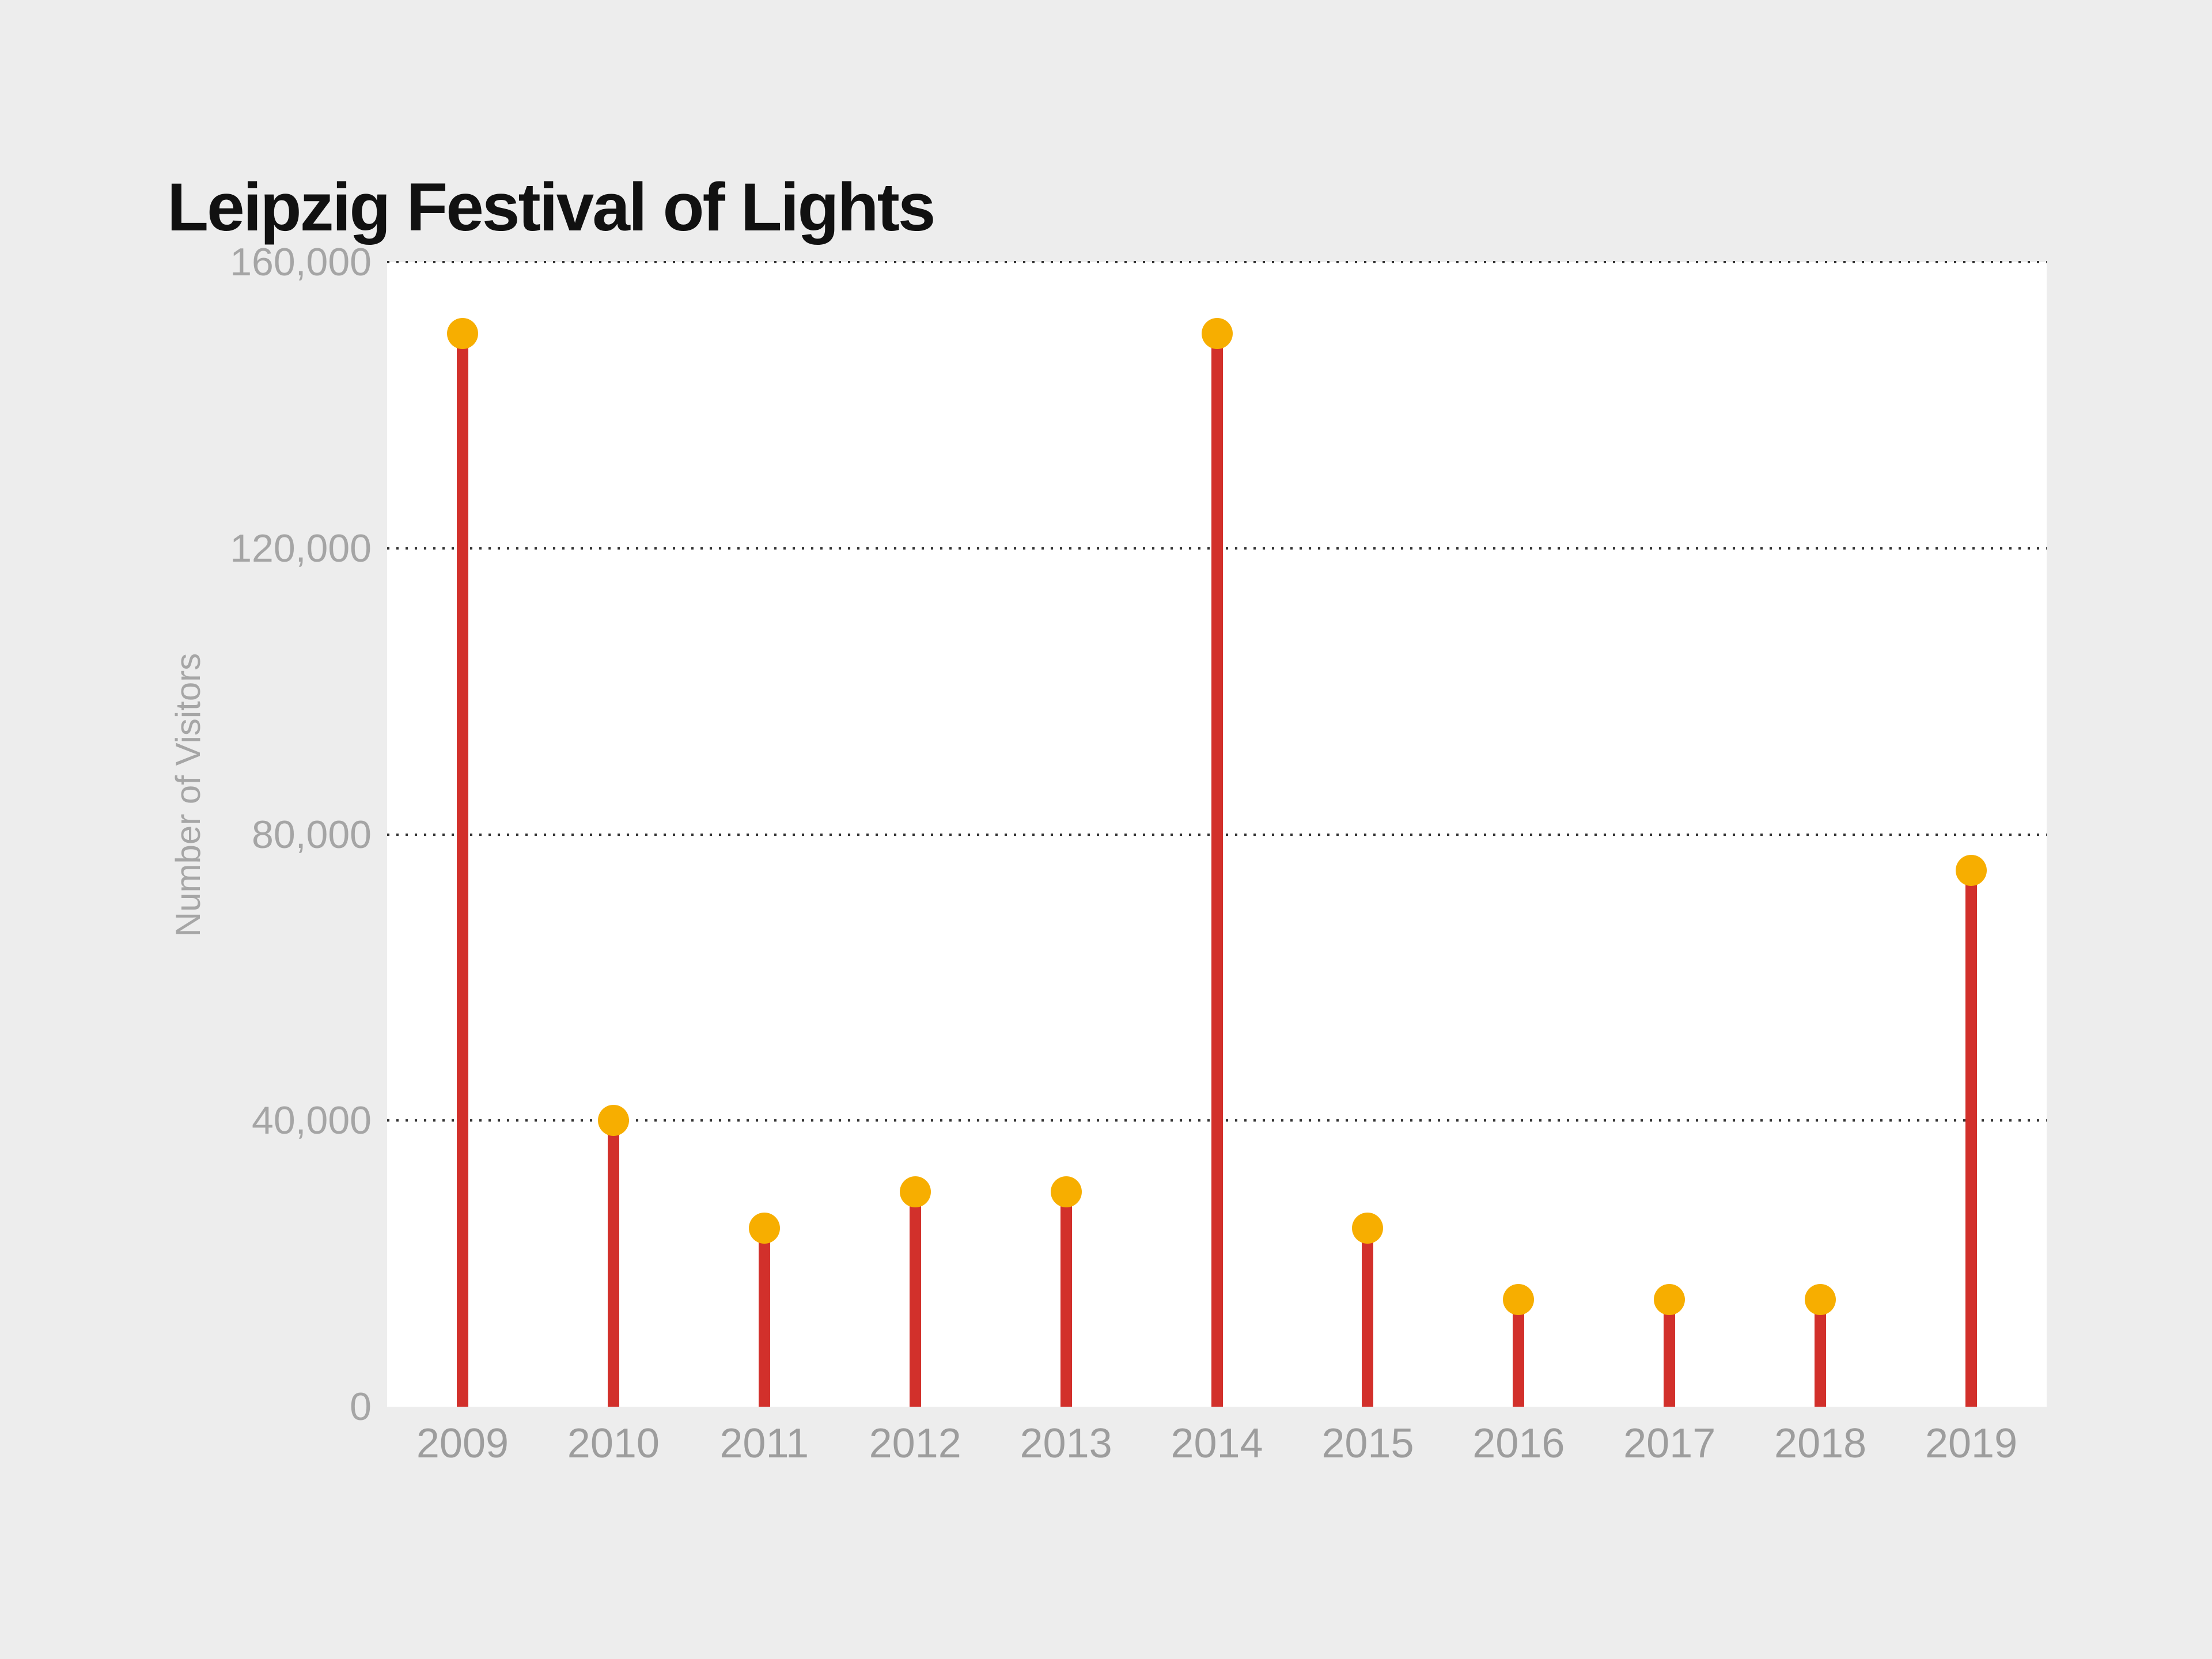 The image size is (2212, 1659). I want to click on stem-2015, so click(1368, 1317).